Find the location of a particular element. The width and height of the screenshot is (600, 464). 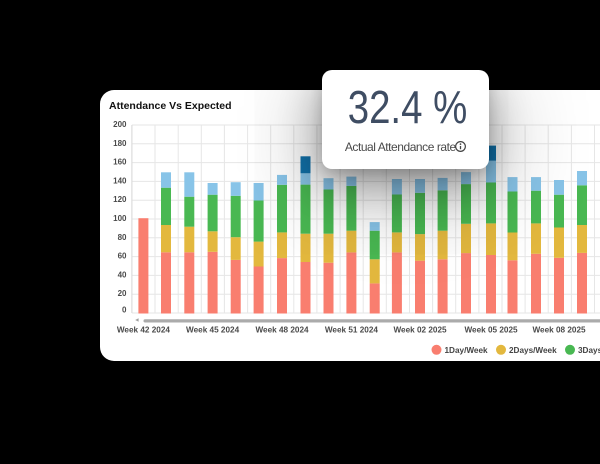

svg-text: 100 is located at coordinates (120, 218).